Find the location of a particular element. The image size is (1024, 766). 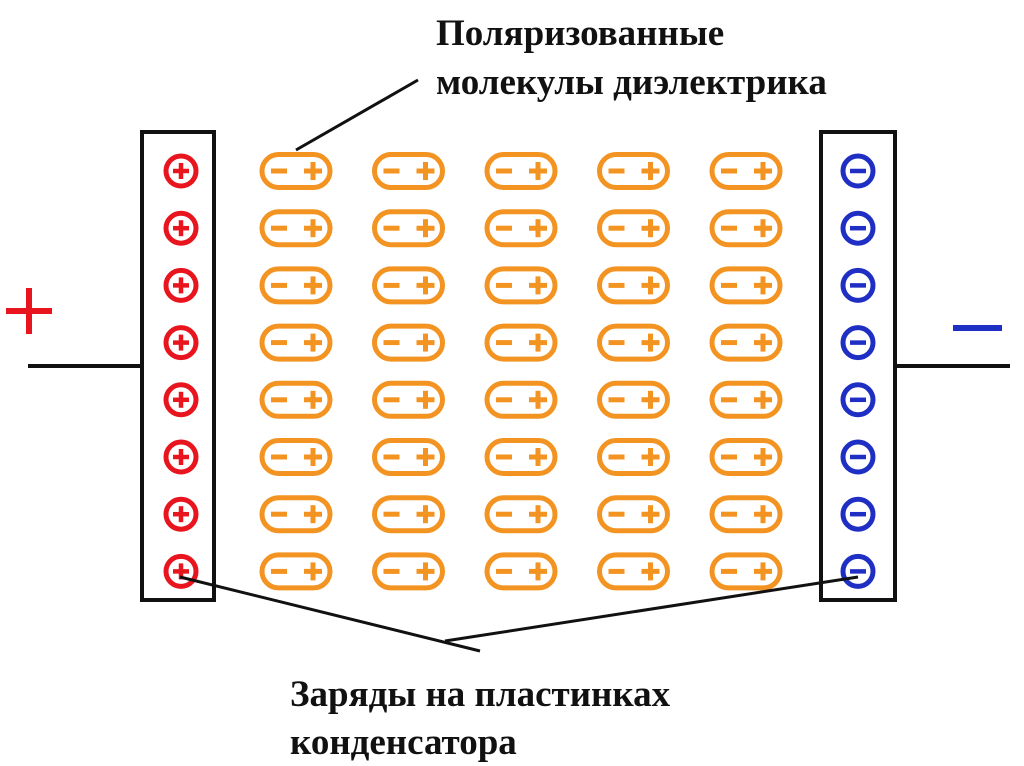

right-plate-charges is located at coordinates (858, 371).